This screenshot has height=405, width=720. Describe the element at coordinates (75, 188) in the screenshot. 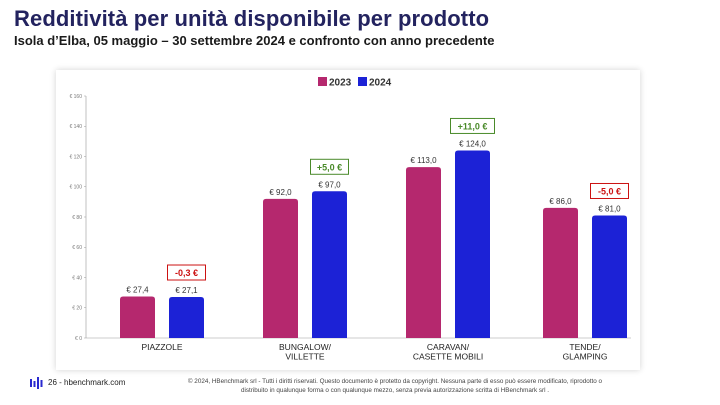

I see `y-tick-label: € 100` at that location.